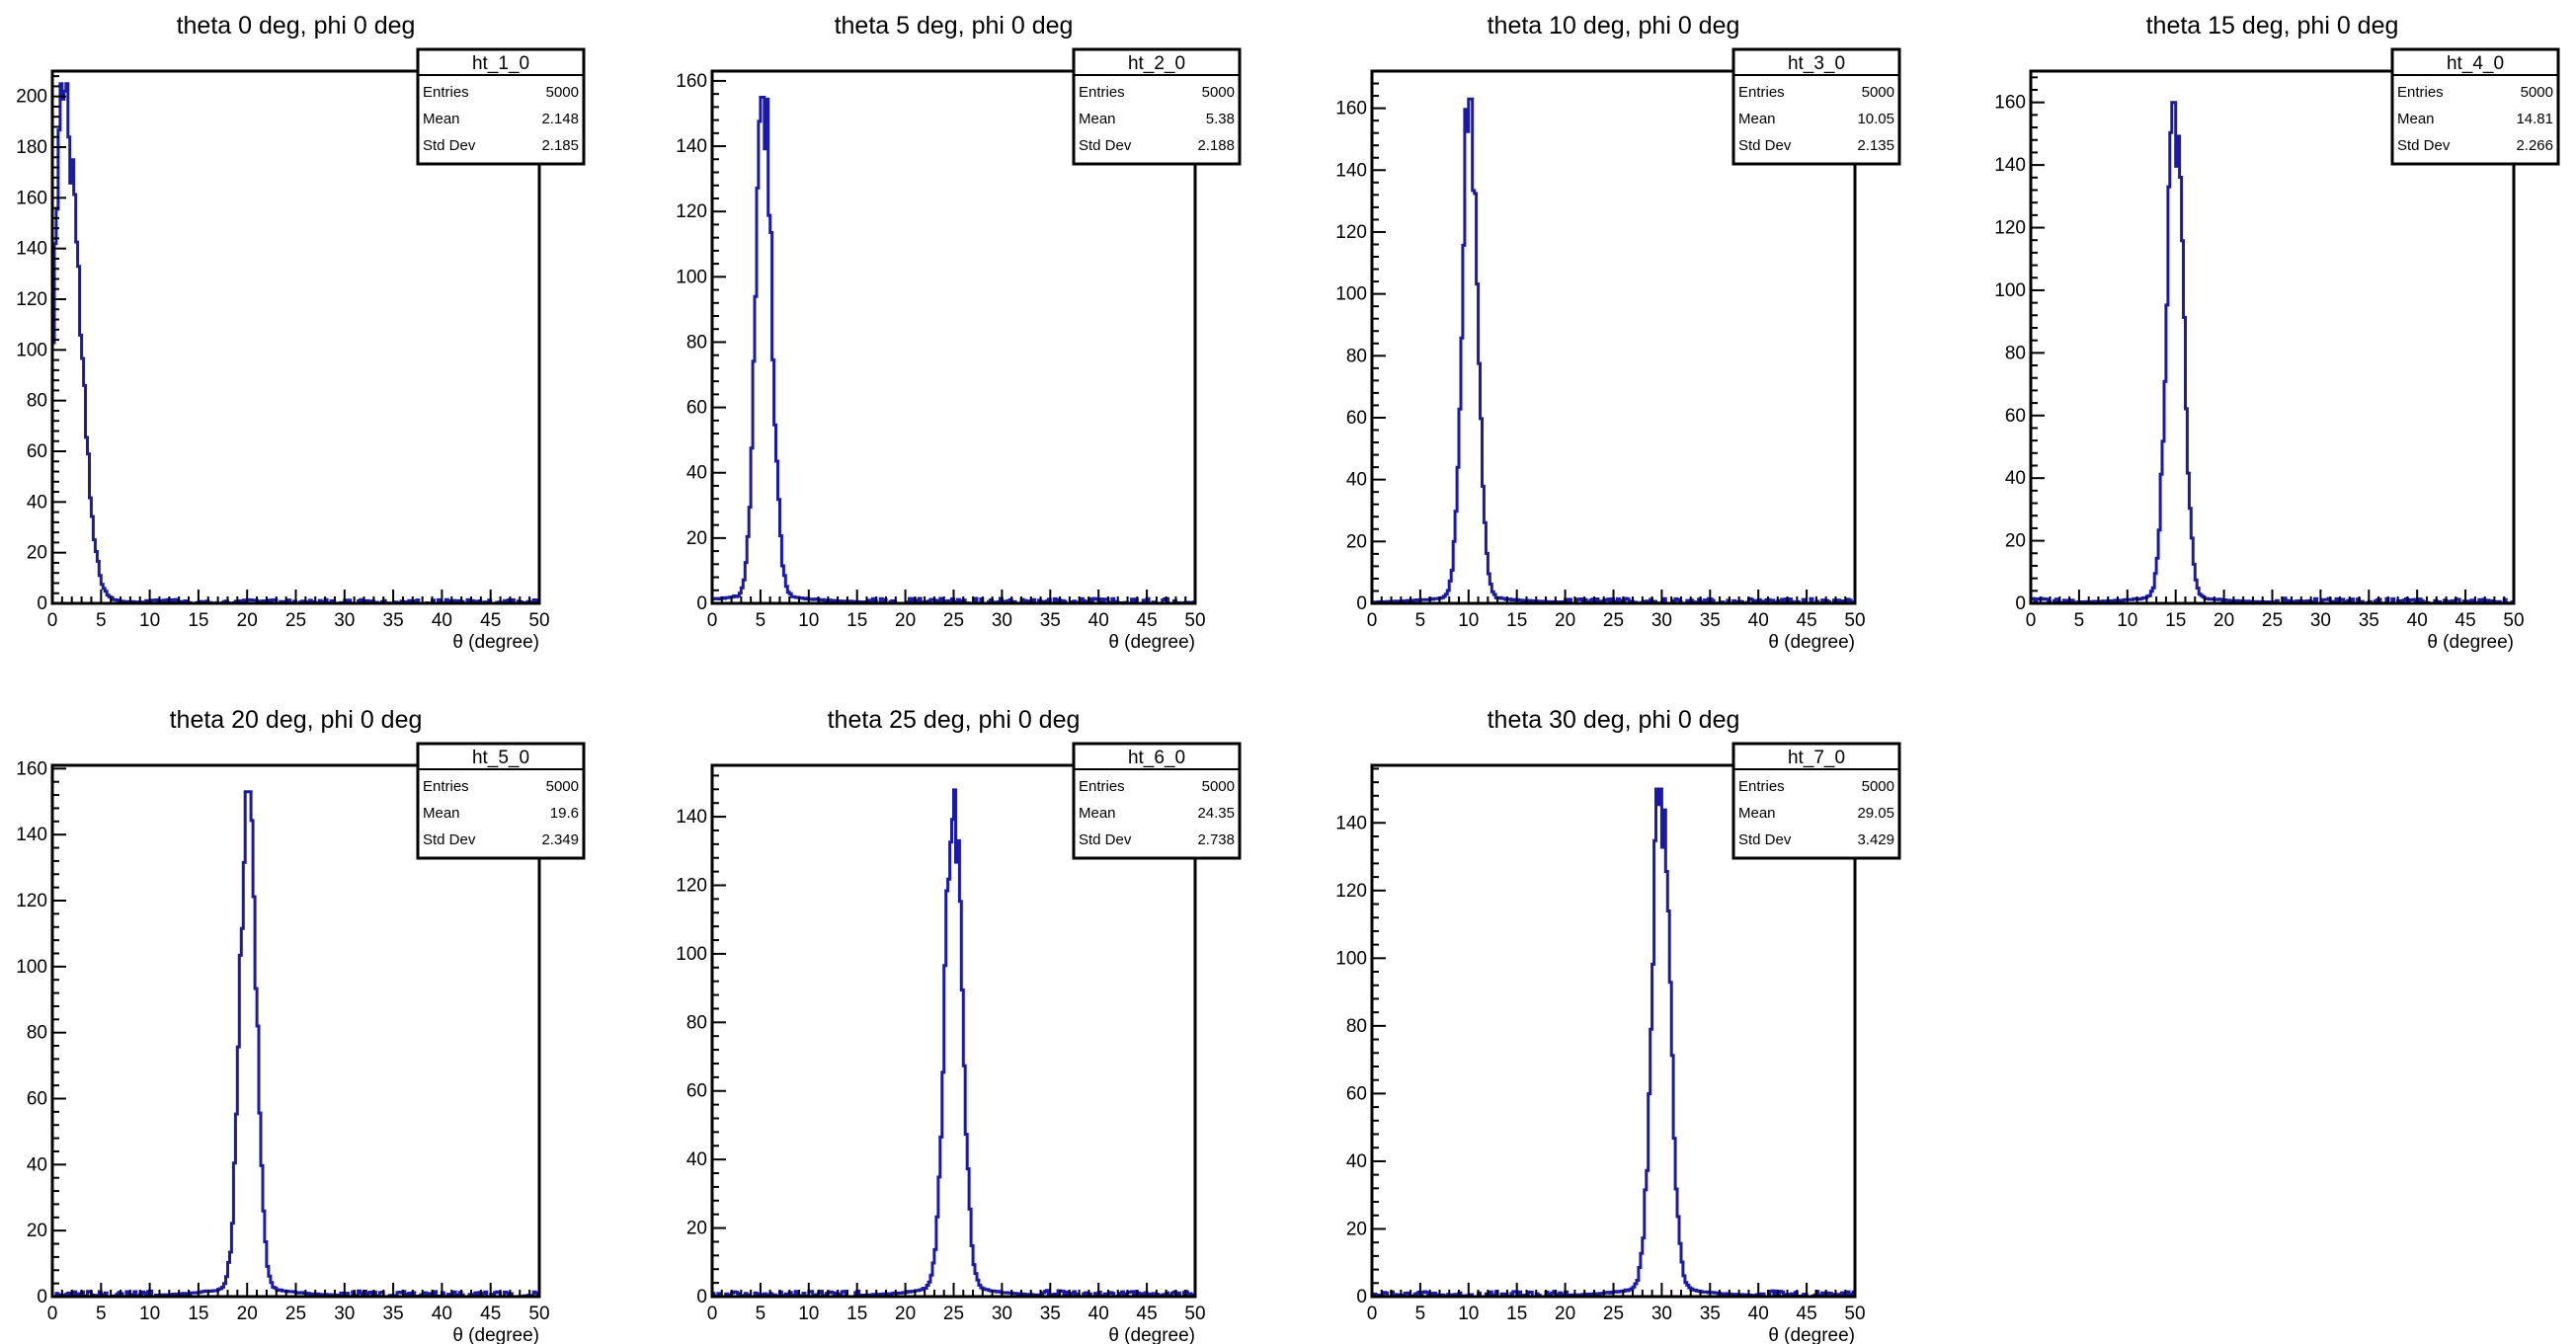  I want to click on x-tick-label: 35, so click(393, 1314).